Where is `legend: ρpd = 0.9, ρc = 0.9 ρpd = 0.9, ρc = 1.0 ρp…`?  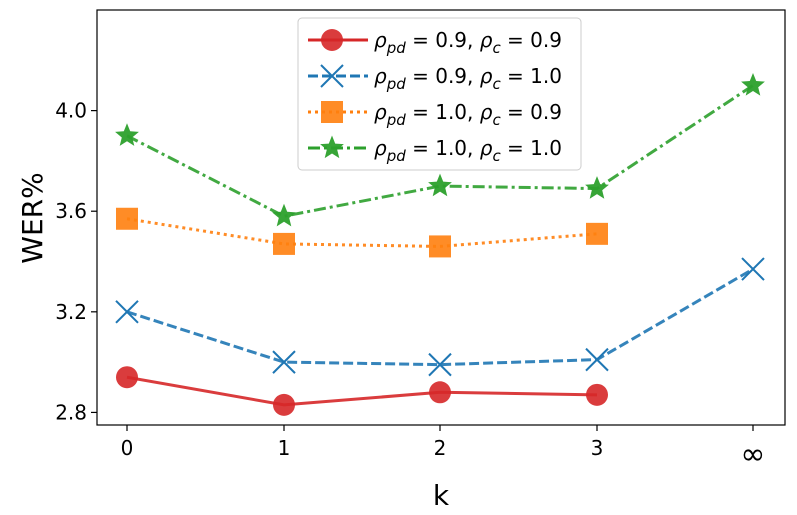 legend: ρpd = 0.9, ρc = 0.9 ρpd = 0.9, ρc = 1.0 ρp… is located at coordinates (439, 94).